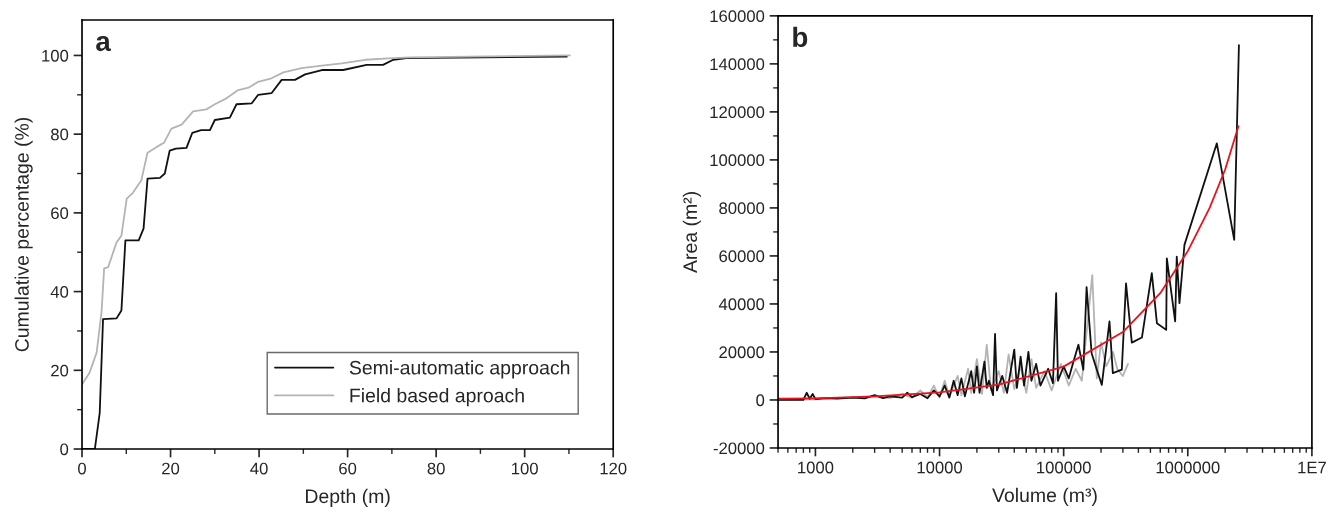 This screenshot has width=1338, height=520. Describe the element at coordinates (436, 468) in the screenshot. I see `x-tick-label: 80` at that location.